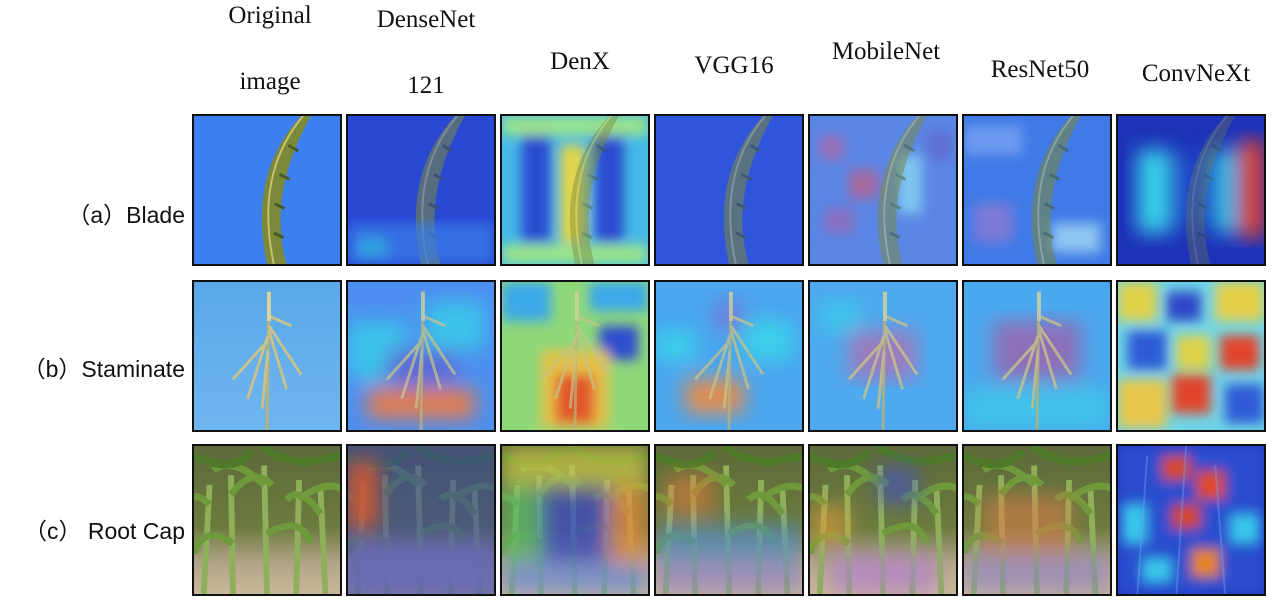  Describe the element at coordinates (1040, 69) in the screenshot. I see `header-line1: ResNet50` at that location.